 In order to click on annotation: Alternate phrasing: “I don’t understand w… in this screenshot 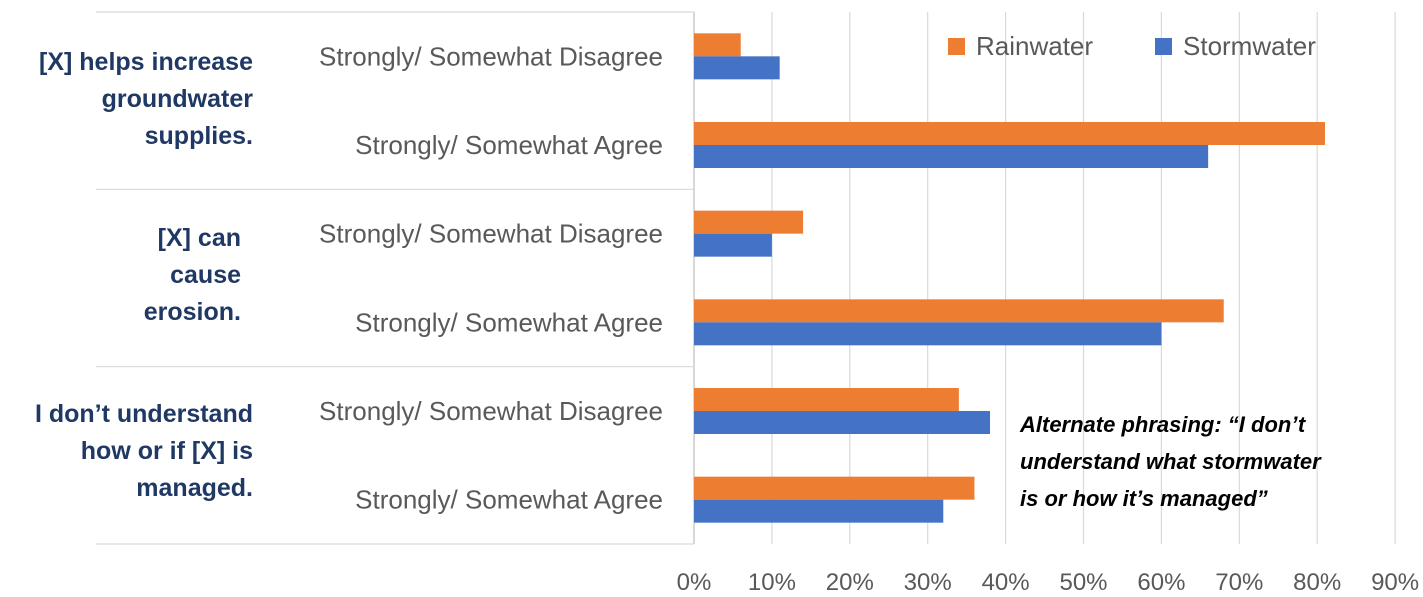, I will do `click(1170, 461)`.